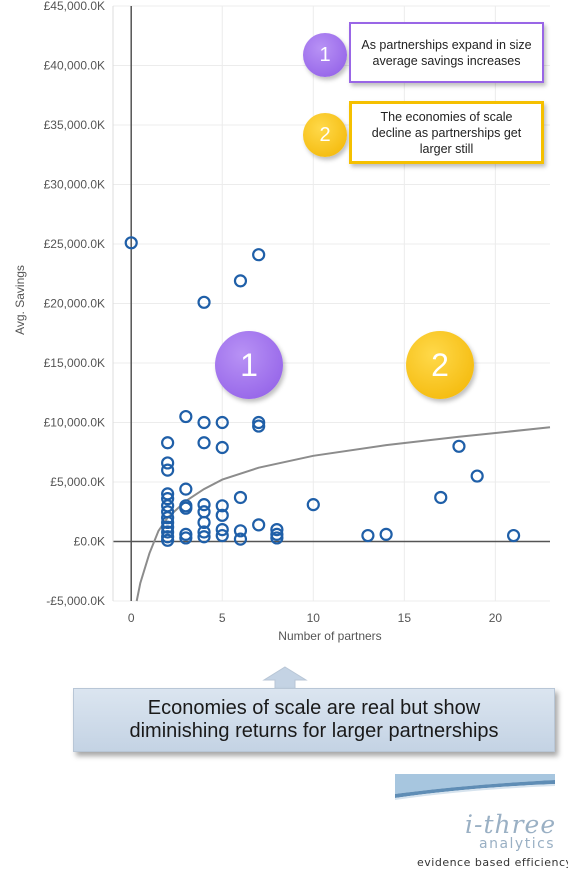 The image size is (568, 888). I want to click on y-axis-title: Avg. Savings, so click(20, 300).